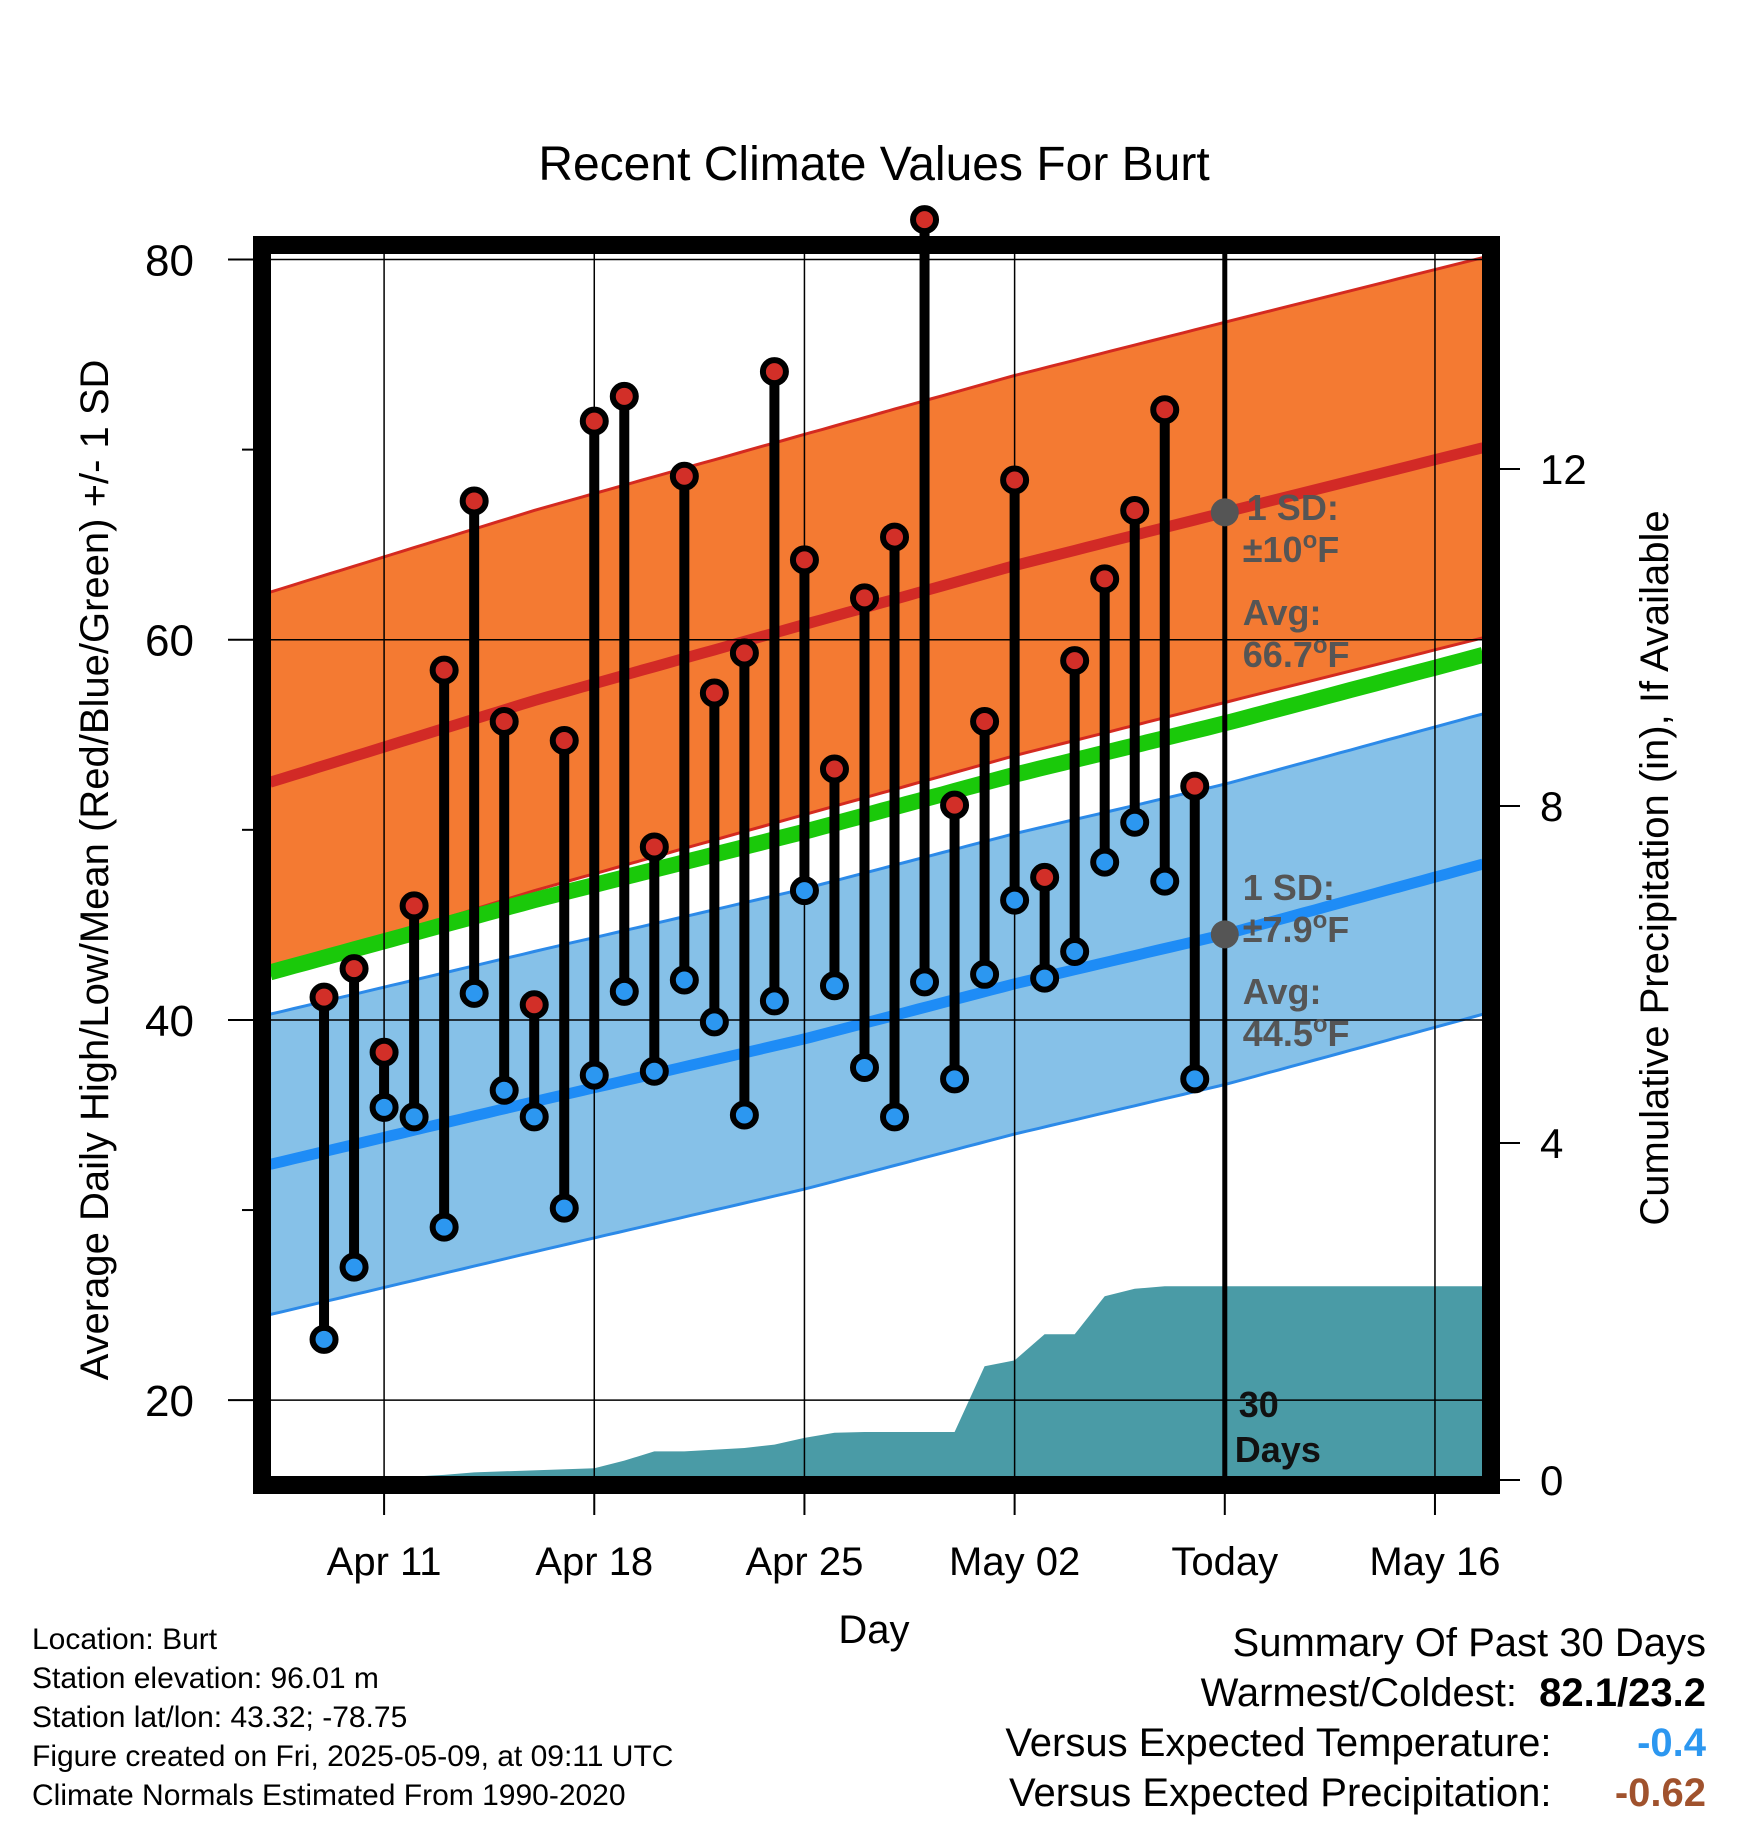  I want to click on precip-area, so click(876, 1383).